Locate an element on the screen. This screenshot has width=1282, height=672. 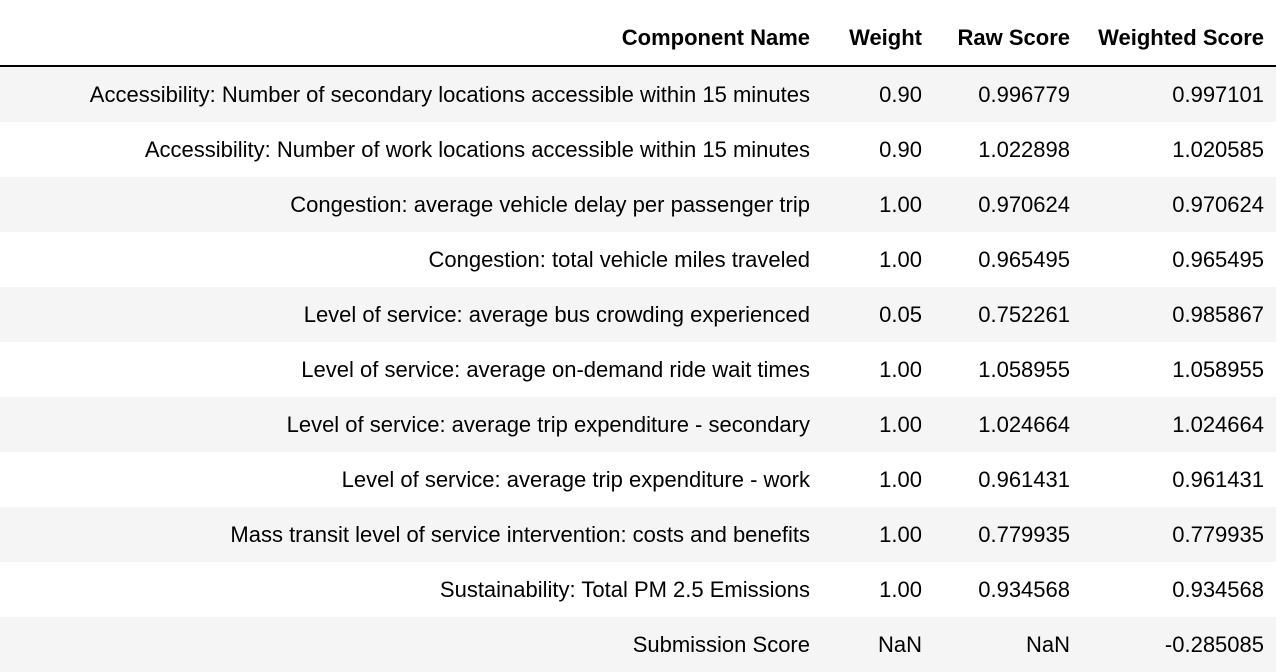
cell-weighted-score: 1.058955 is located at coordinates (1179, 369).